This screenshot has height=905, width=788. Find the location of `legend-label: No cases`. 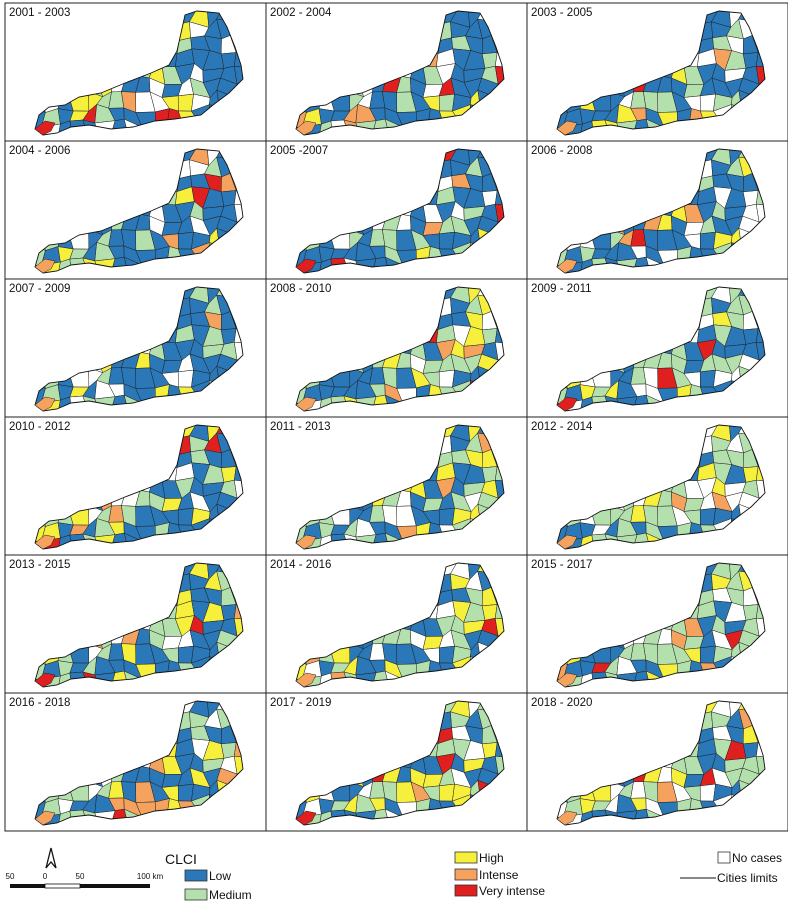

legend-label: No cases is located at coordinates (757, 858).